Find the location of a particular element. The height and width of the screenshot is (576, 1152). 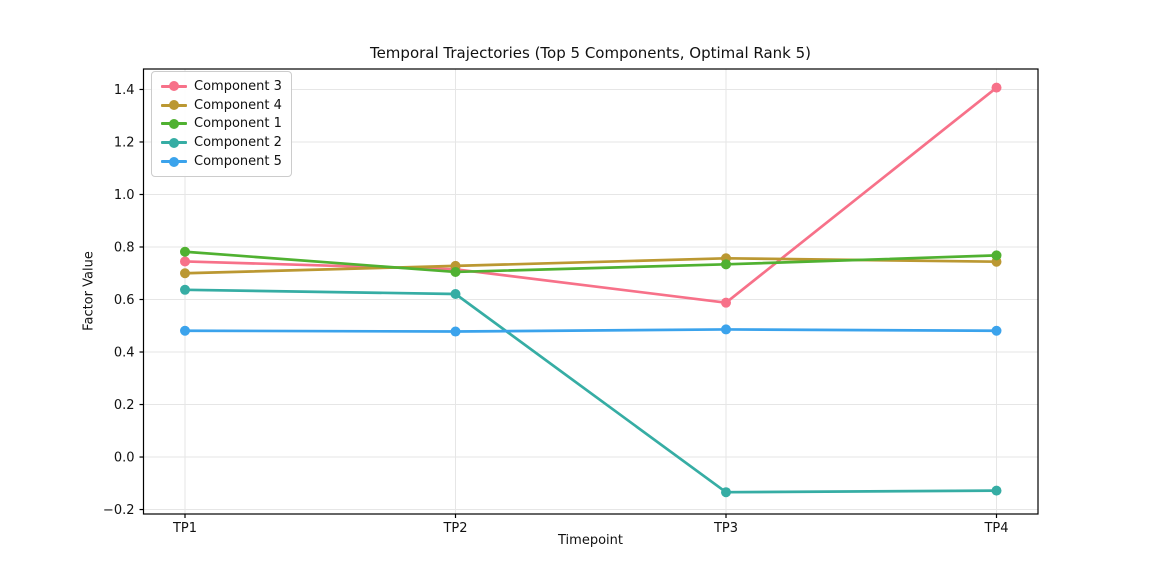

x-axis-label: Timepoint is located at coordinates (590, 540).